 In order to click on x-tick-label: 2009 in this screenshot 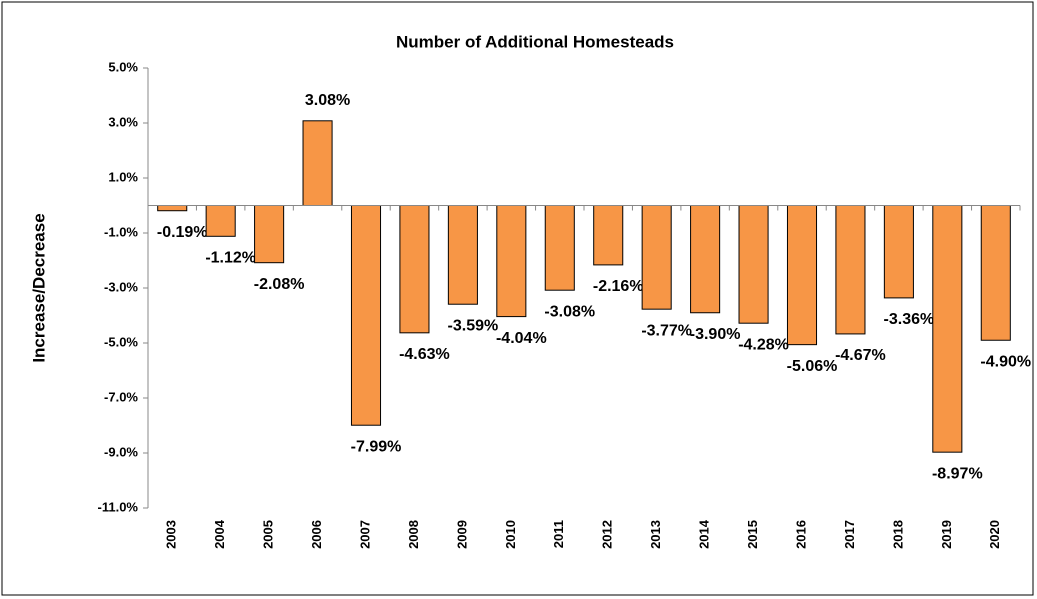, I will do `click(461, 534)`.